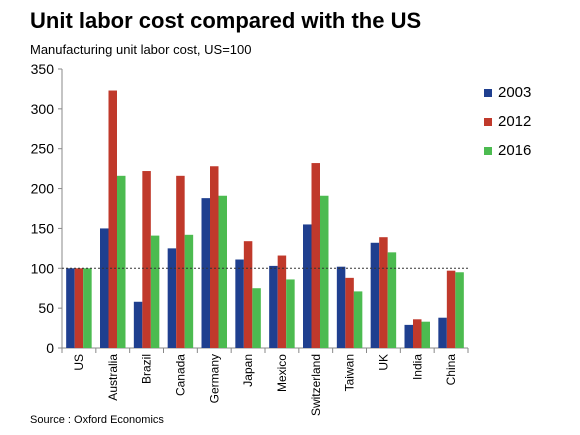  Describe the element at coordinates (43, 228) in the screenshot. I see `y-tick-label: 150` at that location.